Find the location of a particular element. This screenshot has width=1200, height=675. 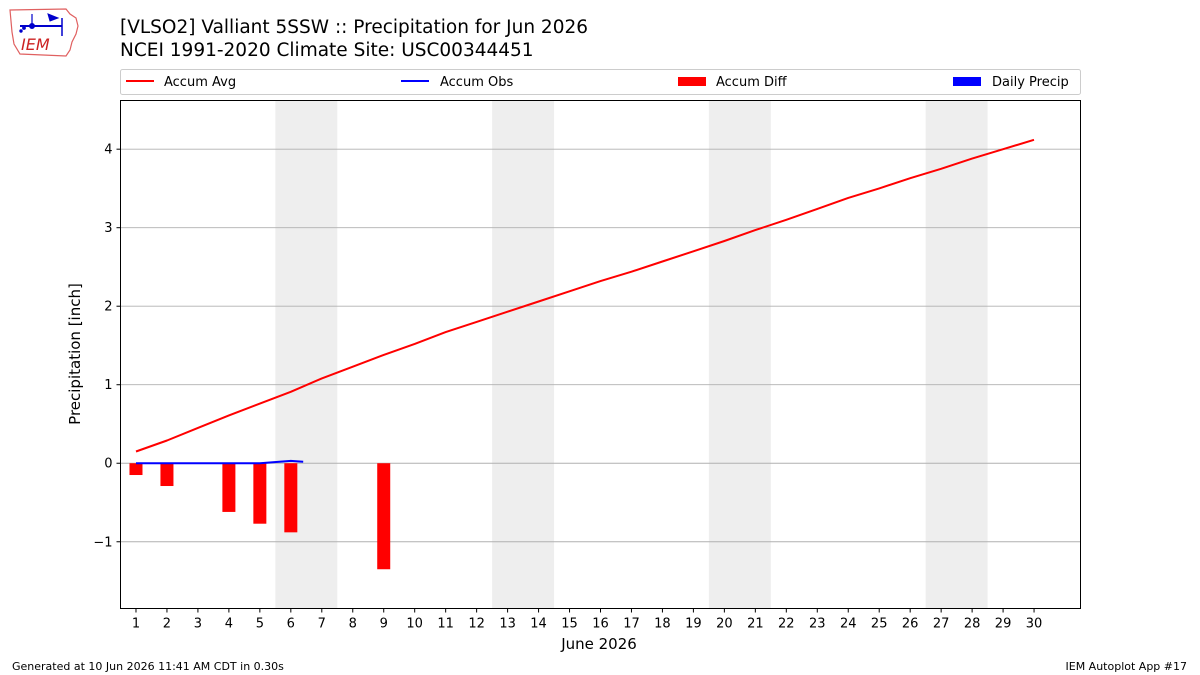

x-tick-label: 21 is located at coordinates (755, 624).